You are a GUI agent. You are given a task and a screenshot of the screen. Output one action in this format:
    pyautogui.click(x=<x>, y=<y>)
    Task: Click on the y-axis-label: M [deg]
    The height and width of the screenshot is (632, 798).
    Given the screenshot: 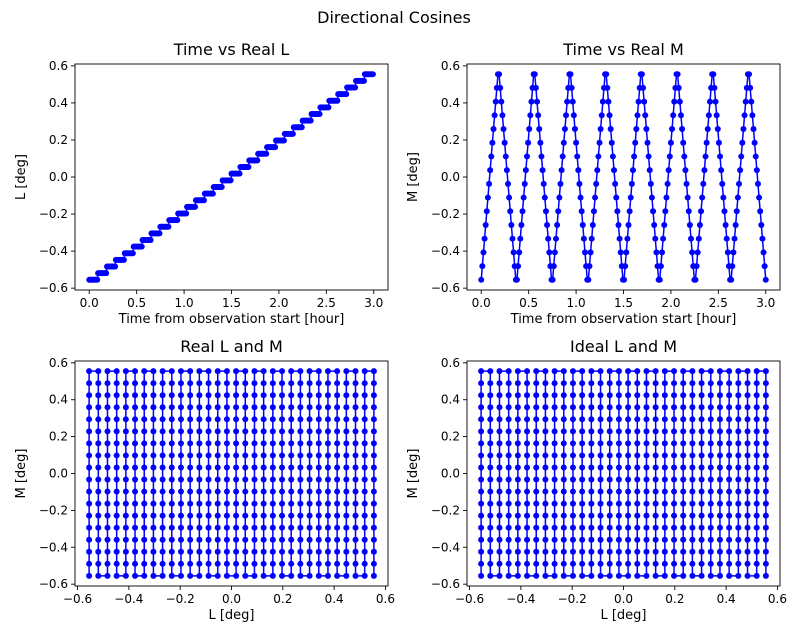 What is the action you would take?
    pyautogui.click(x=413, y=177)
    